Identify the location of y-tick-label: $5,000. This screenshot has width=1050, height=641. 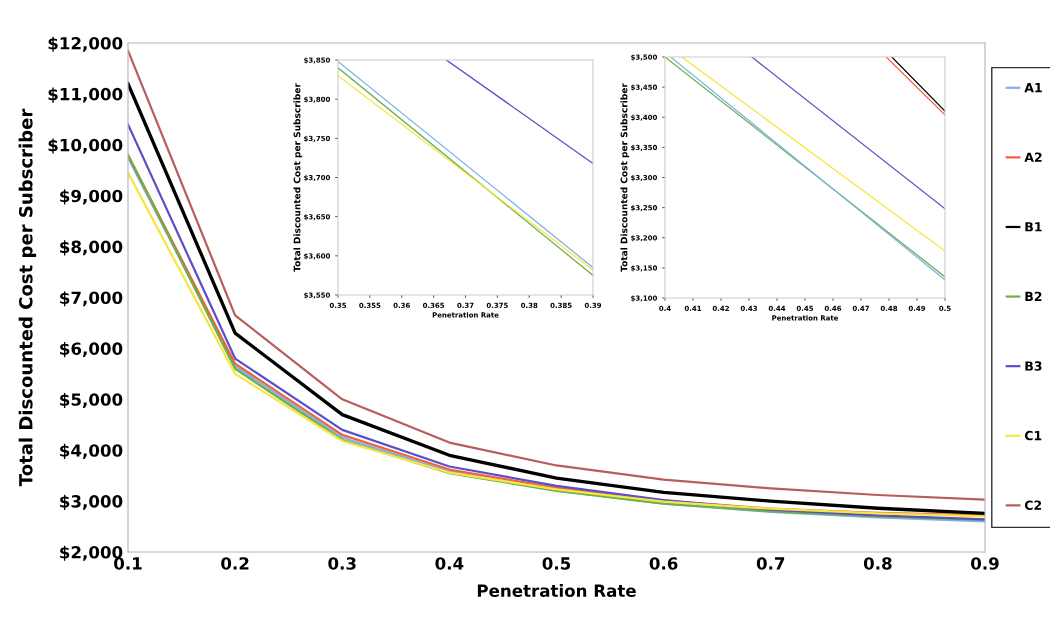
(91, 400).